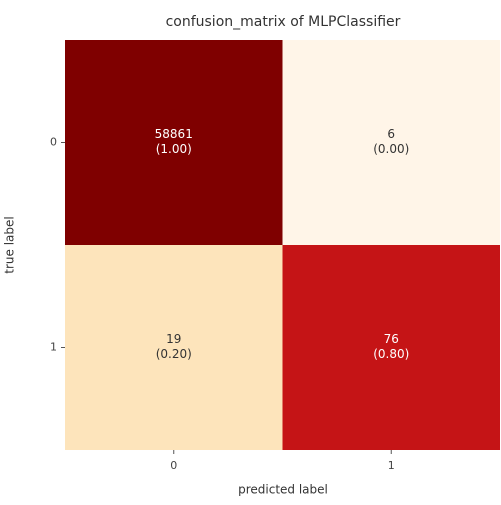 This screenshot has height=505, width=501. I want to click on cell-normalized: (0.20), so click(174, 354).